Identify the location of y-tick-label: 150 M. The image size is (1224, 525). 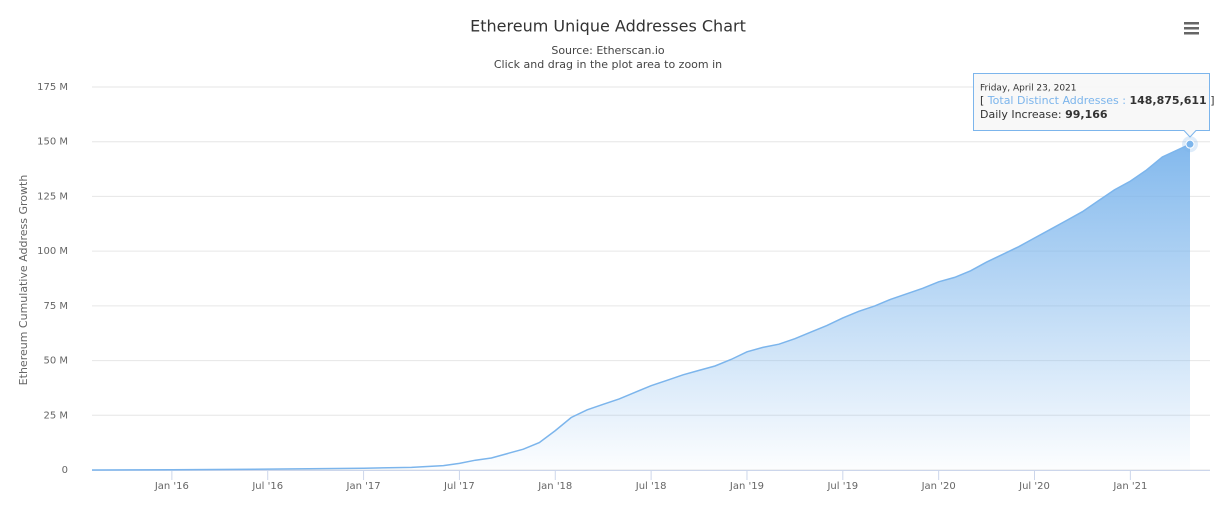
(52, 142).